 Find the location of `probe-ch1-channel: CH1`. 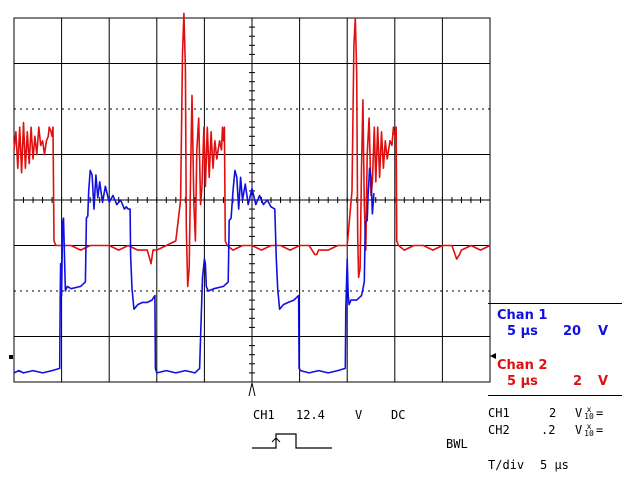

probe-ch1-channel: CH1 is located at coordinates (499, 413).